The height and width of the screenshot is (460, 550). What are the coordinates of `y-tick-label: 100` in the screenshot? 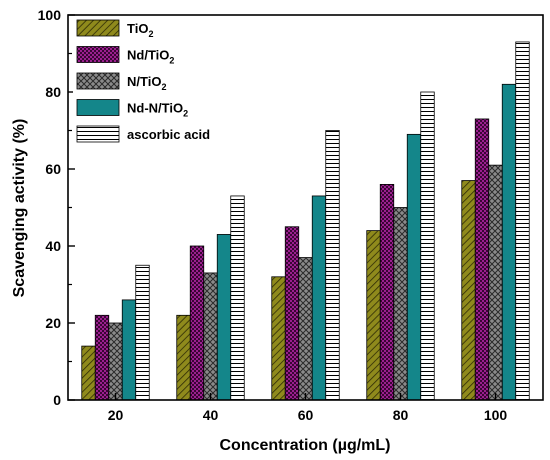 It's located at (50, 15).